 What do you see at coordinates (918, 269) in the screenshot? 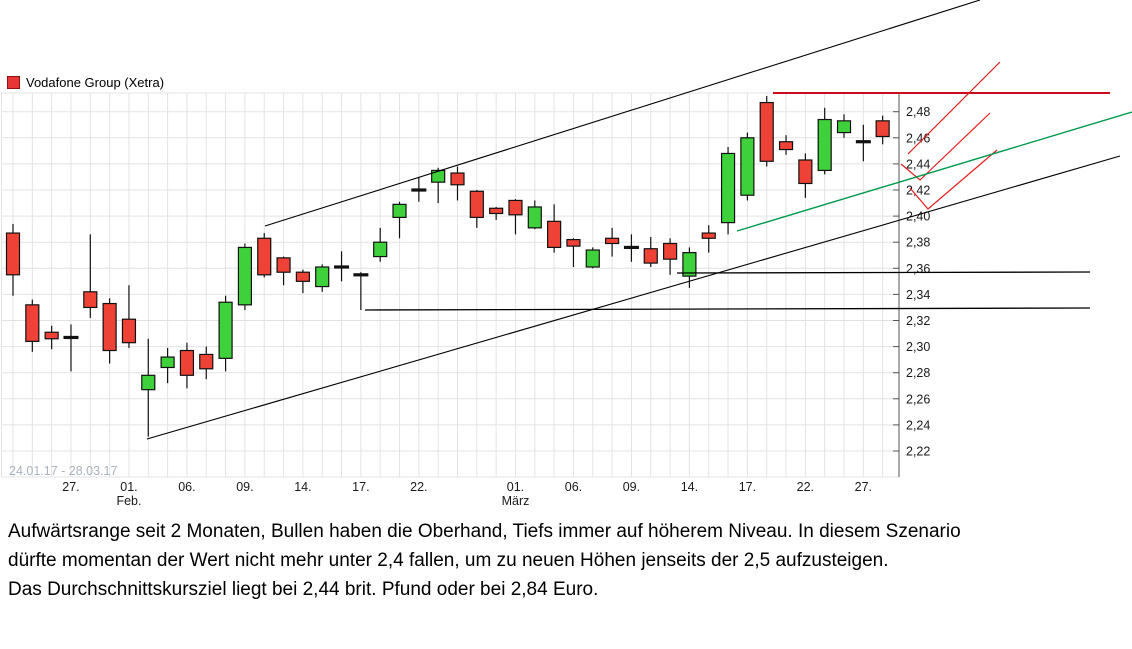
I see `svg-text: 2,36` at bounding box center [918, 269].